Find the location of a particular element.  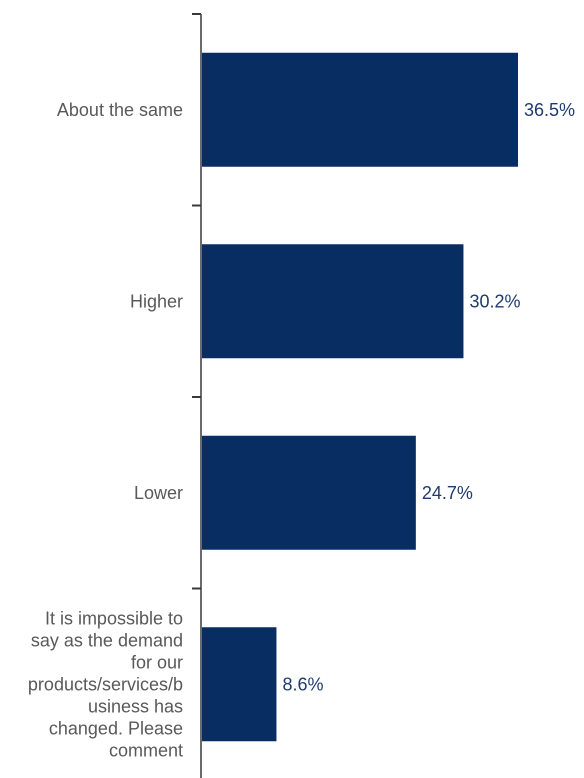

data-label: 30.2% is located at coordinates (494, 301).